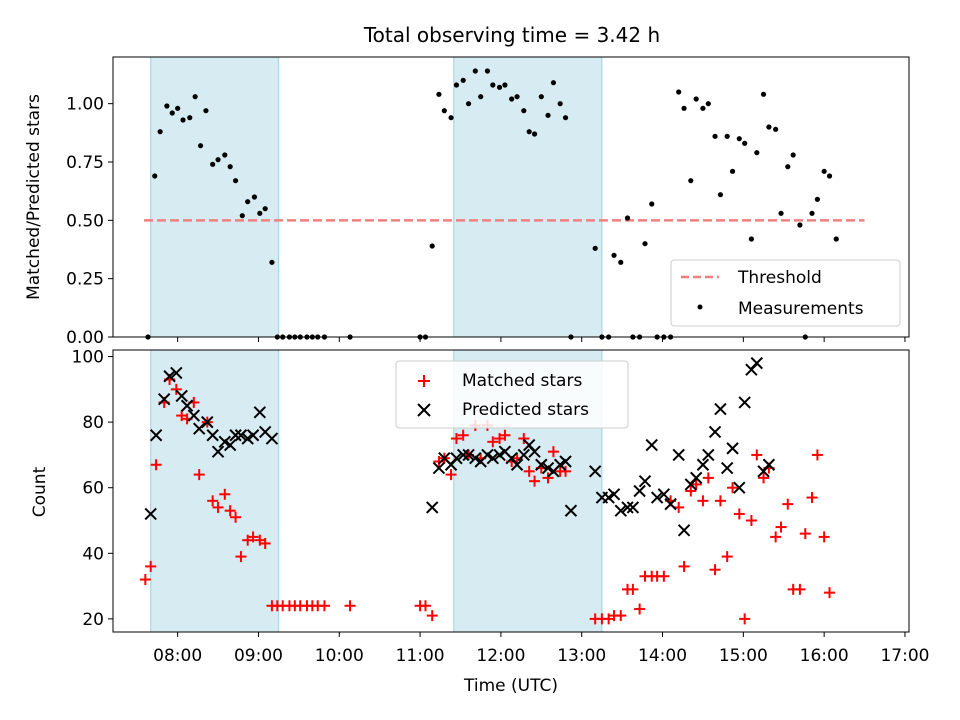 This screenshot has width=960, height=720. What do you see at coordinates (85, 221) in the screenshot?
I see `y-tick-label: 0.50` at bounding box center [85, 221].